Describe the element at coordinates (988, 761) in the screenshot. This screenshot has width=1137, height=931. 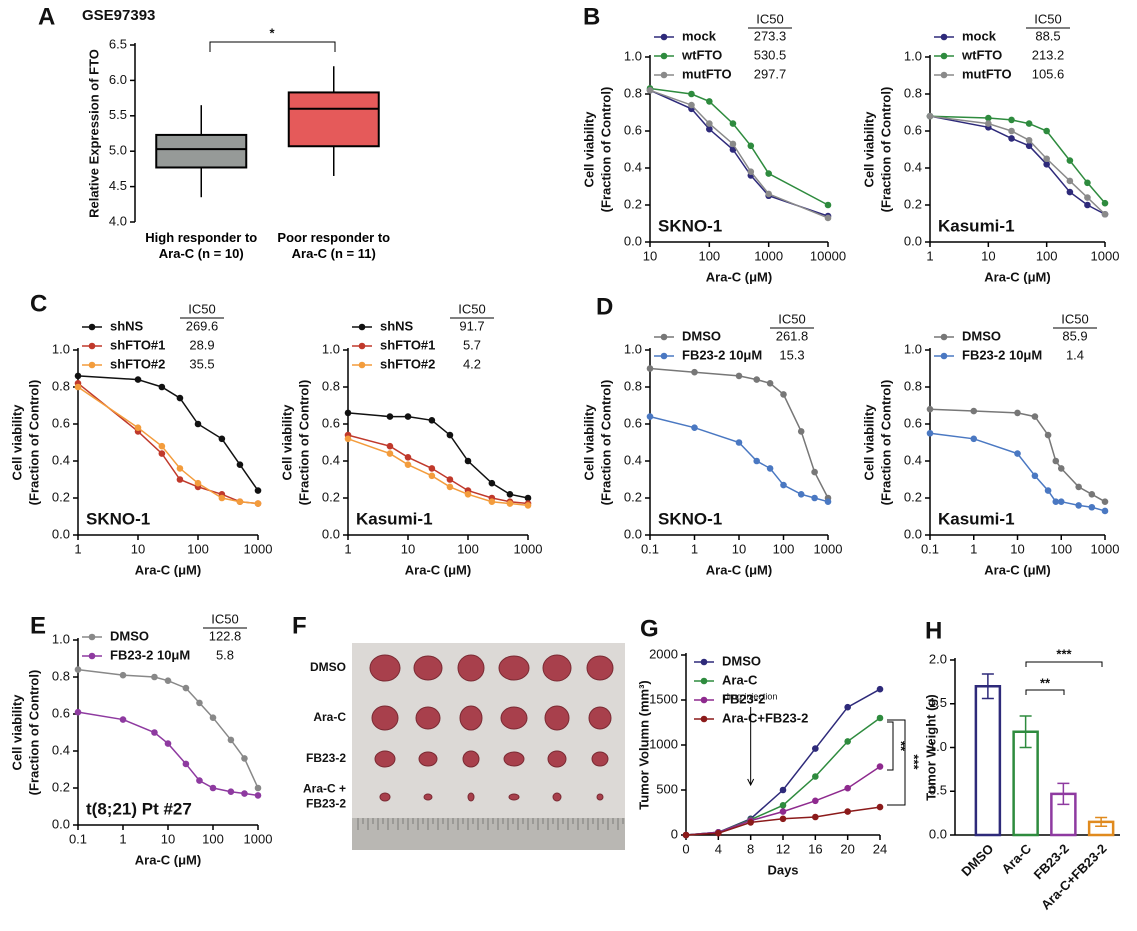
I see `bar` at that location.